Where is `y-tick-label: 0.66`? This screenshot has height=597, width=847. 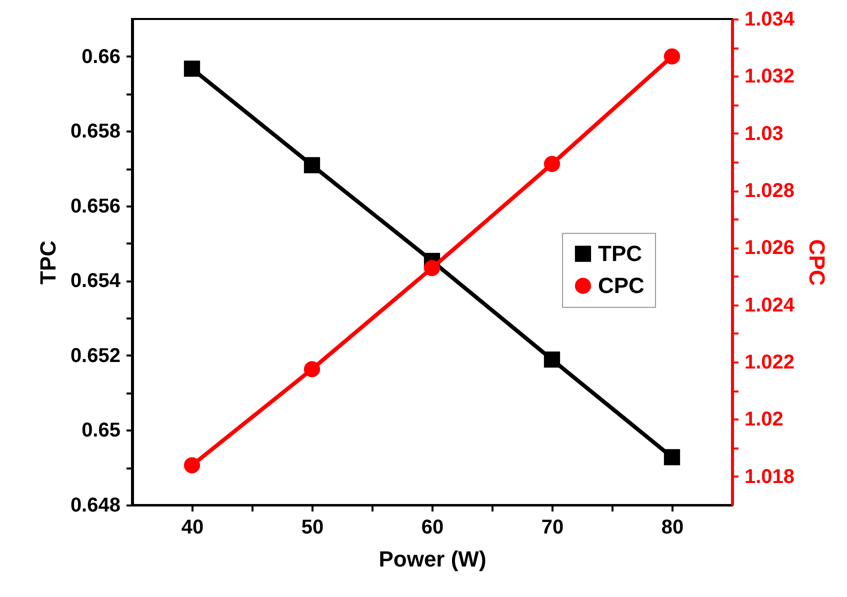
y-tick-label: 0.66 is located at coordinates (101, 57).